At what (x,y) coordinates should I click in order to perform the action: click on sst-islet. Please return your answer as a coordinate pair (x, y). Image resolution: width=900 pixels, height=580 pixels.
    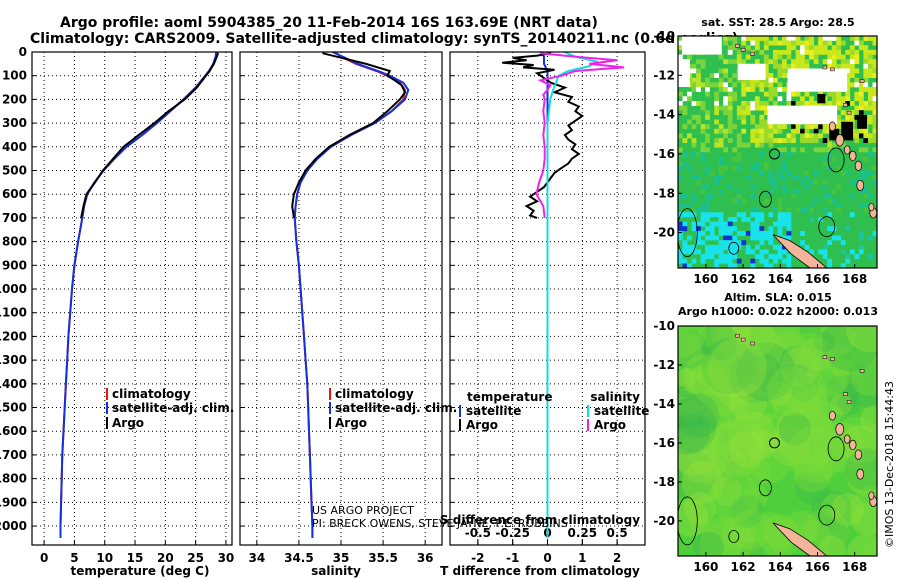
    Looking at the image, I should click on (825, 67).